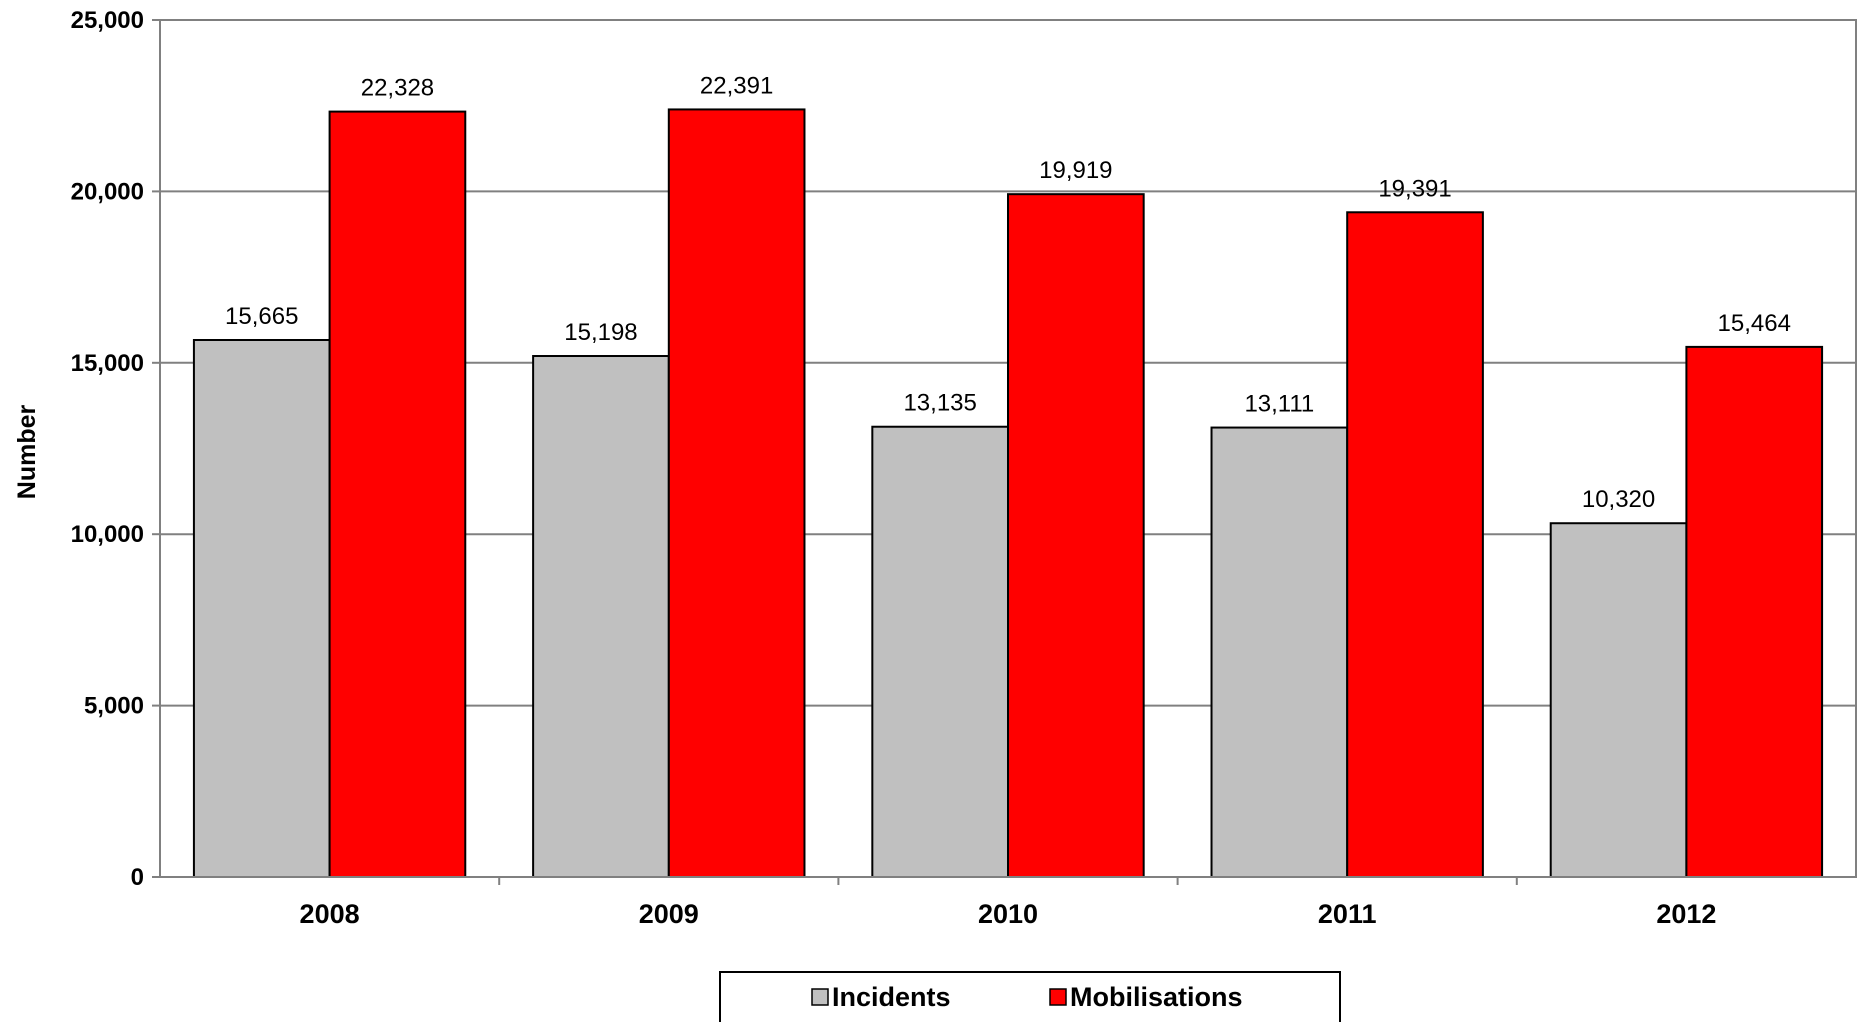 Image resolution: width=1861 pixels, height=1022 pixels. Describe the element at coordinates (736, 493) in the screenshot. I see `bar-mobilisations-2009` at that location.